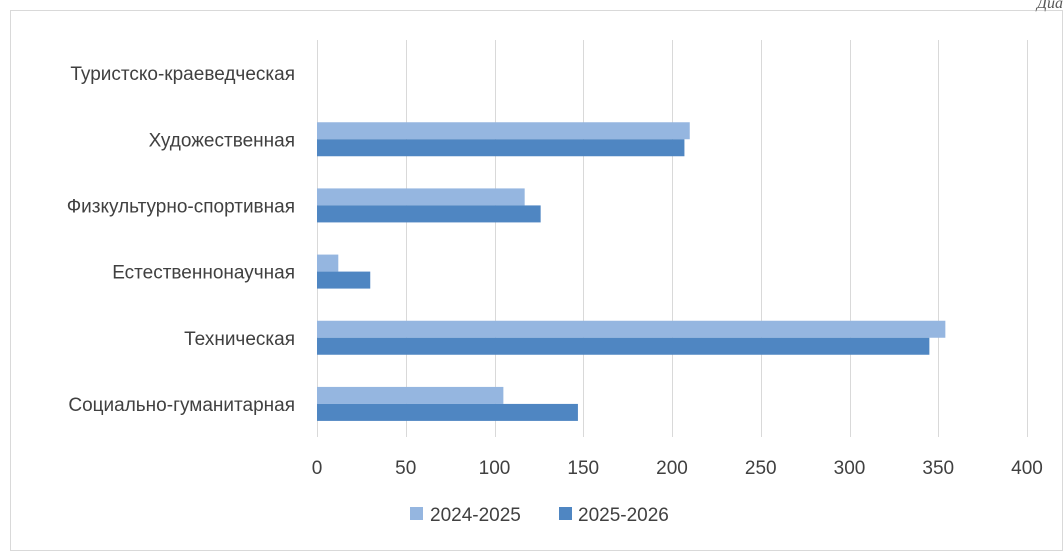  Describe the element at coordinates (182, 74) in the screenshot. I see `category-label: Туристско-краеведческая` at that location.